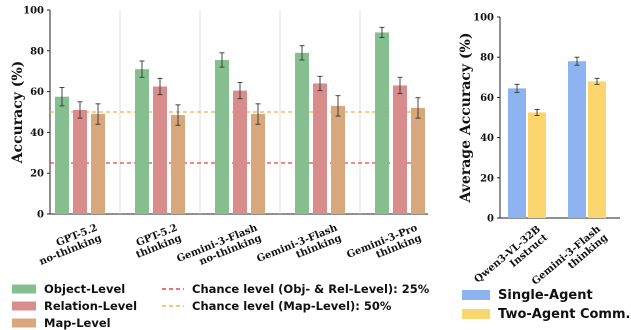 This screenshot has height=330, width=631. What do you see at coordinates (90, 306) in the screenshot?
I see `legend-label: Relation-Level` at bounding box center [90, 306].